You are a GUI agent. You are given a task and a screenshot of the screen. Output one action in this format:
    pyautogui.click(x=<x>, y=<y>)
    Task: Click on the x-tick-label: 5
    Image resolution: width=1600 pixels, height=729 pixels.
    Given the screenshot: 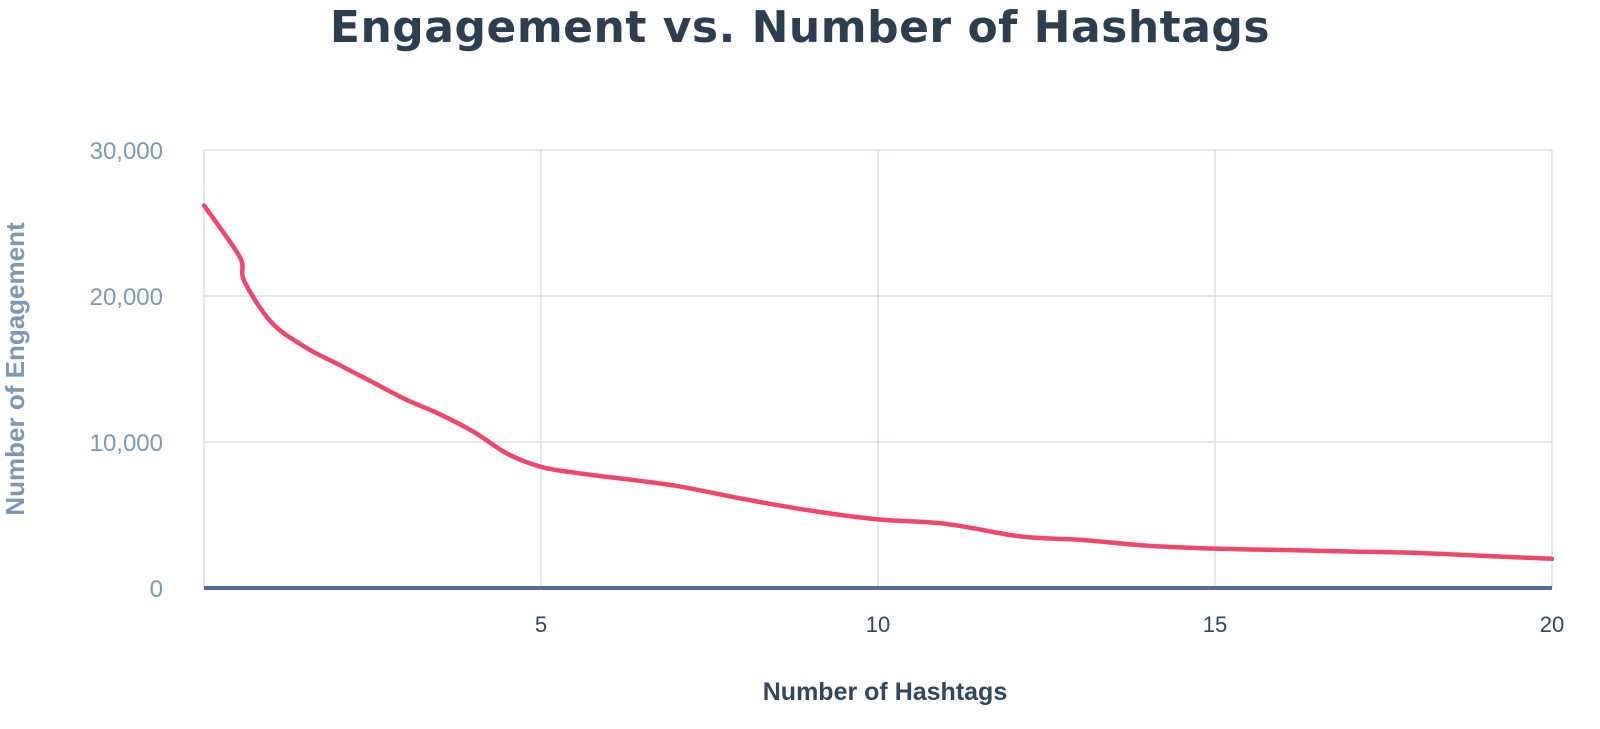 What is the action you would take?
    pyautogui.click(x=541, y=624)
    